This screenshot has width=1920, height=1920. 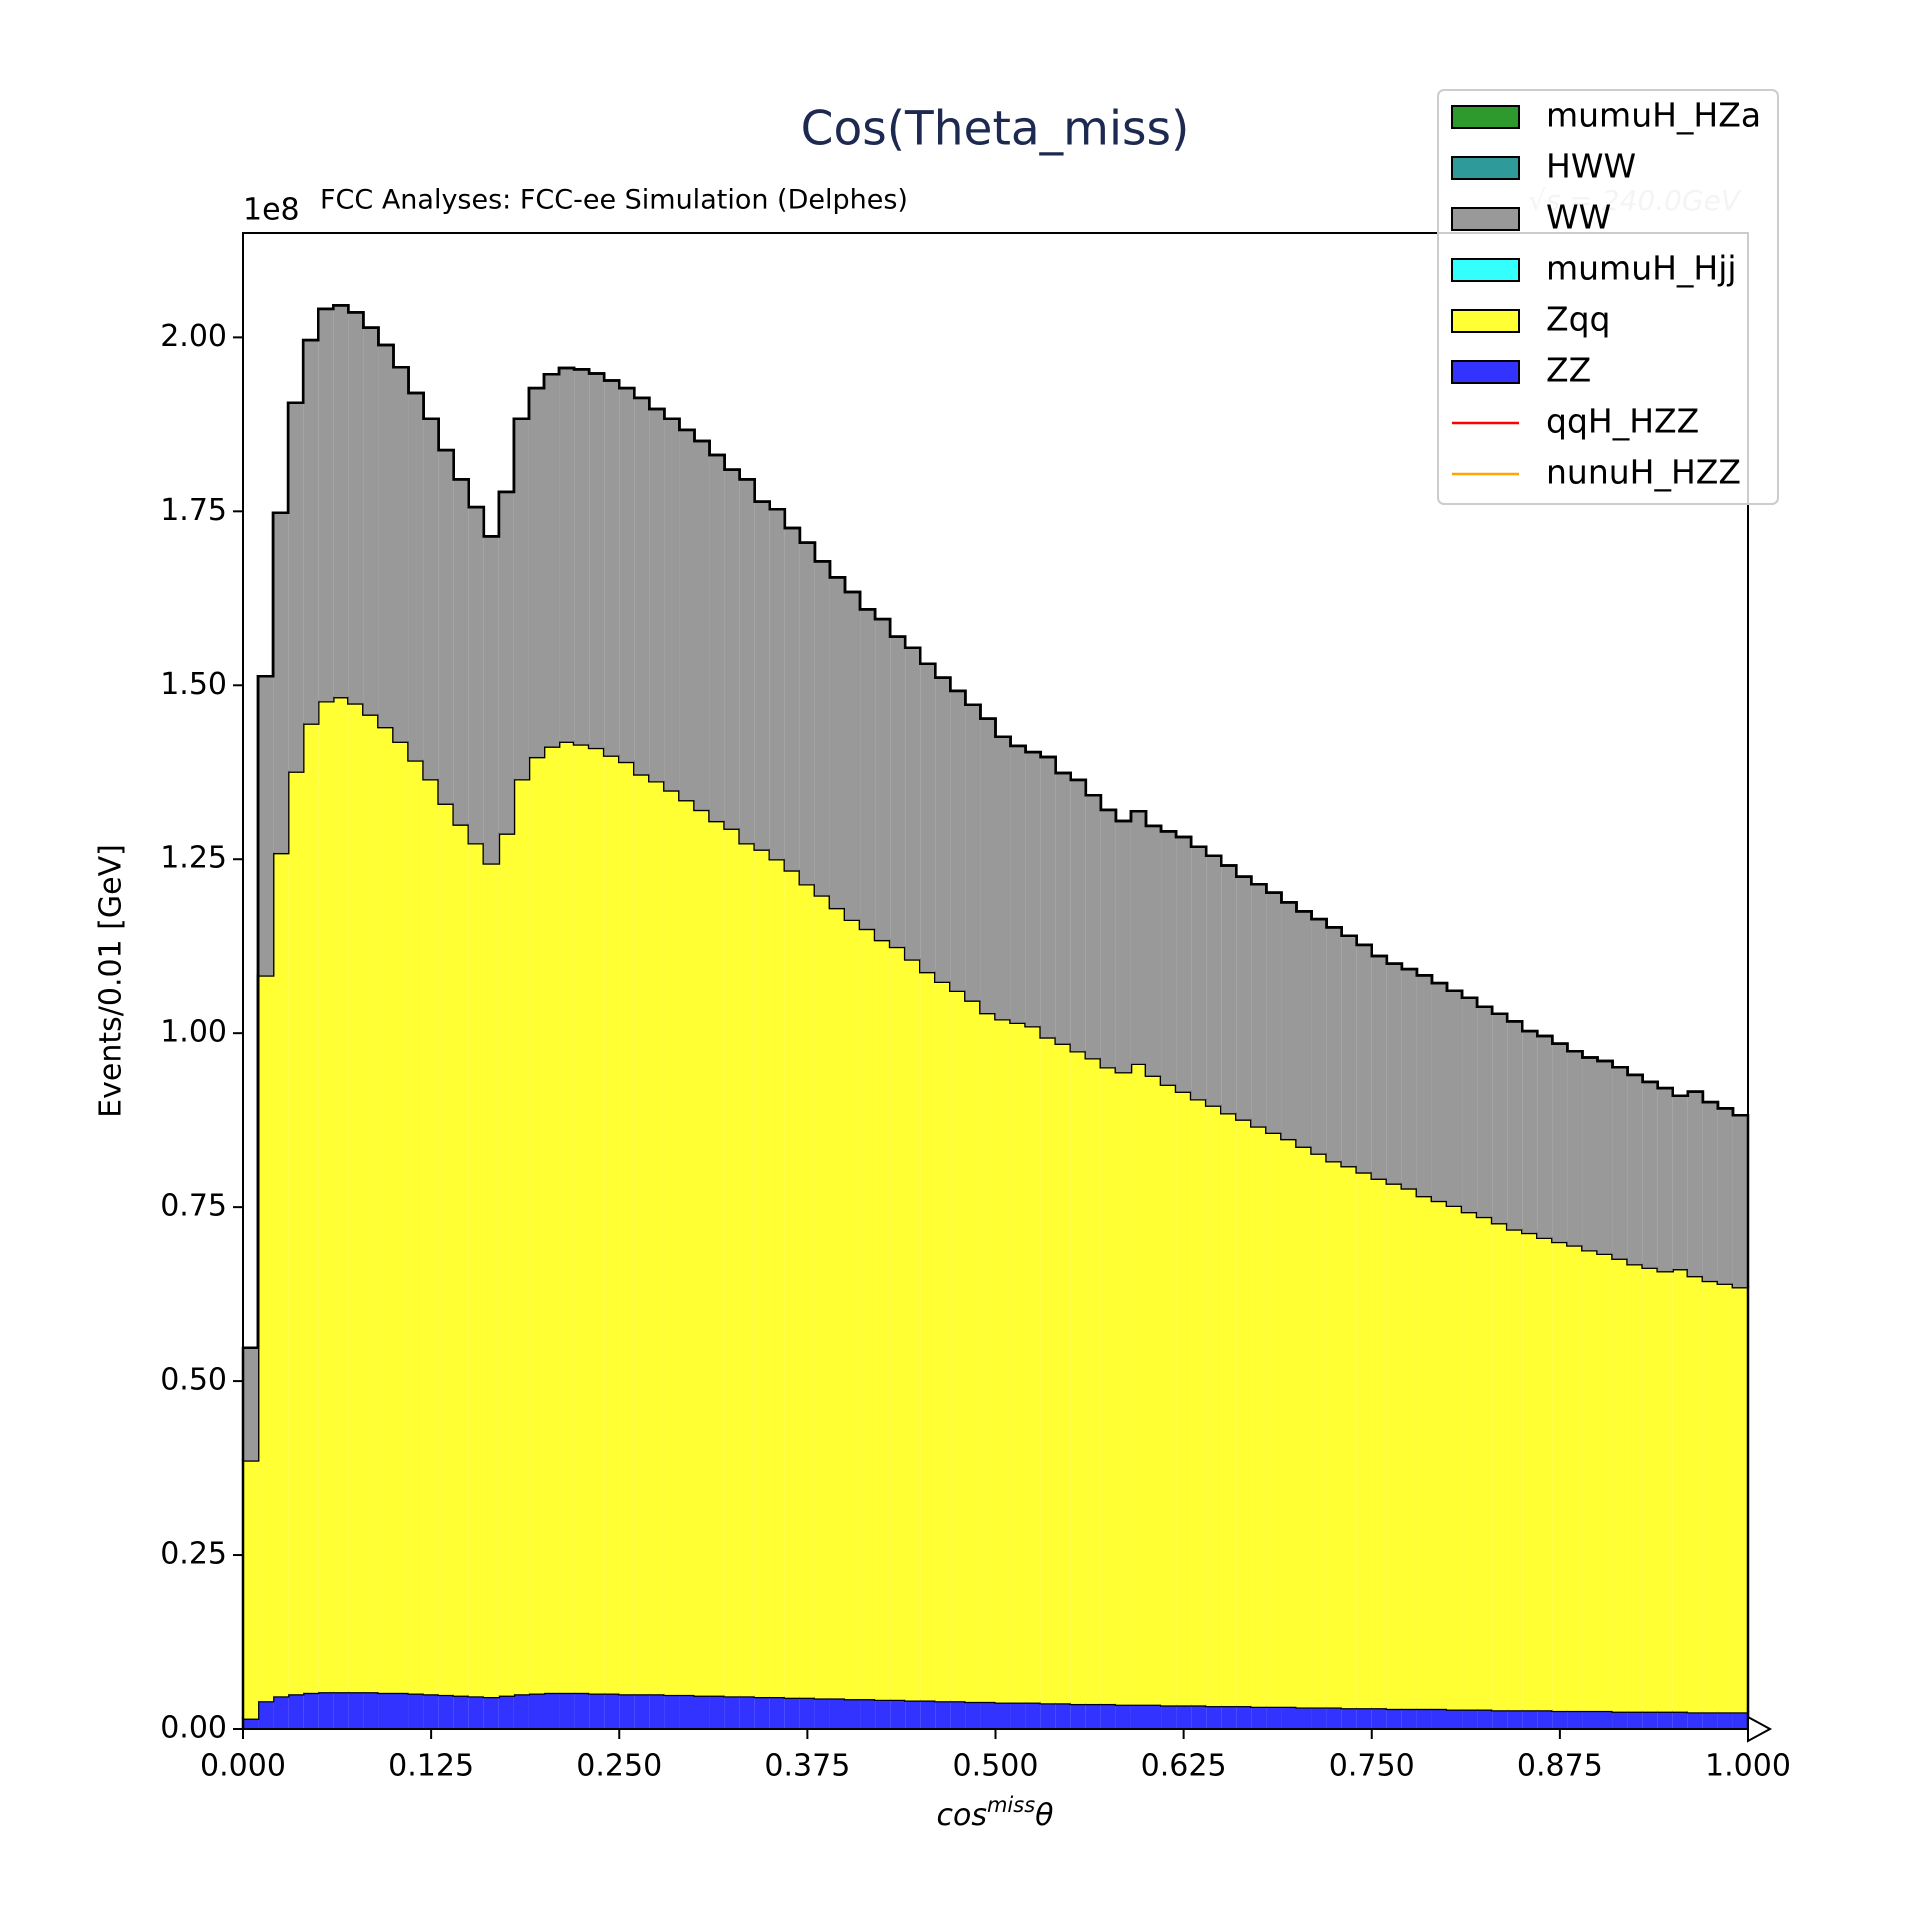 I want to click on x-tick-label: 0.000, so click(x=243, y=1766).